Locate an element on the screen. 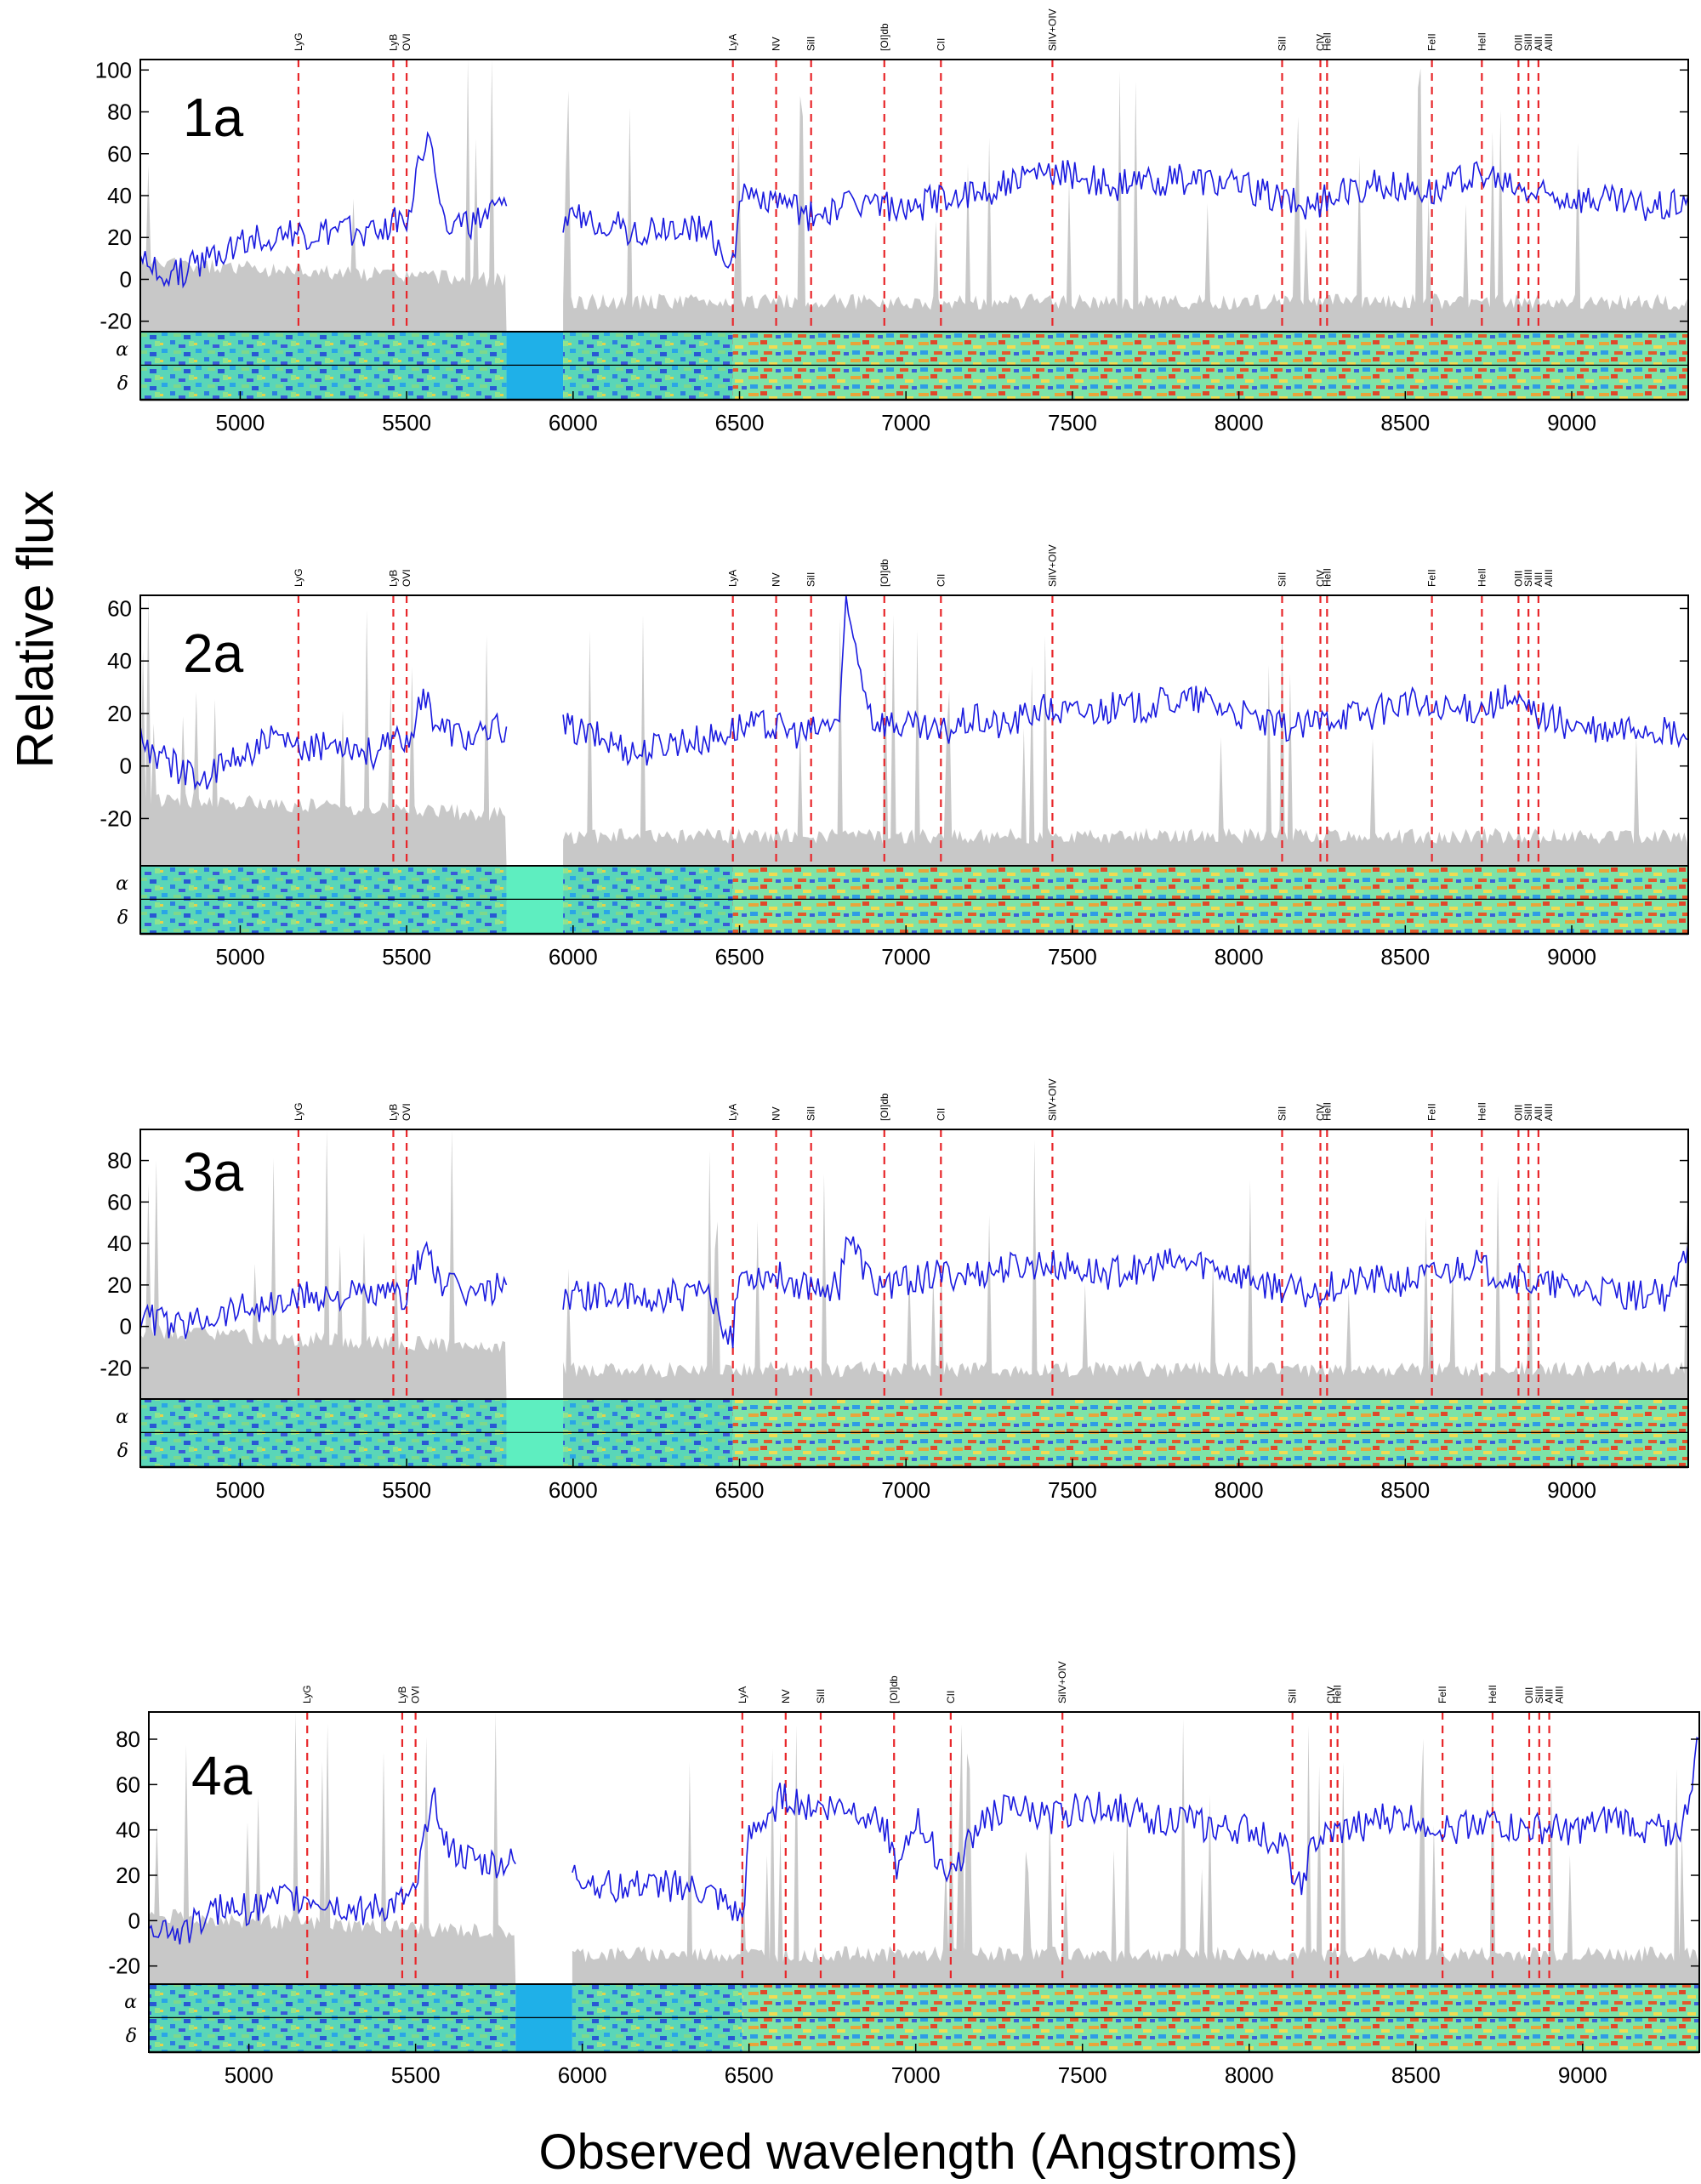 The width and height of the screenshot is (1701, 2184). y-tick-label: 80 is located at coordinates (120, 1161).